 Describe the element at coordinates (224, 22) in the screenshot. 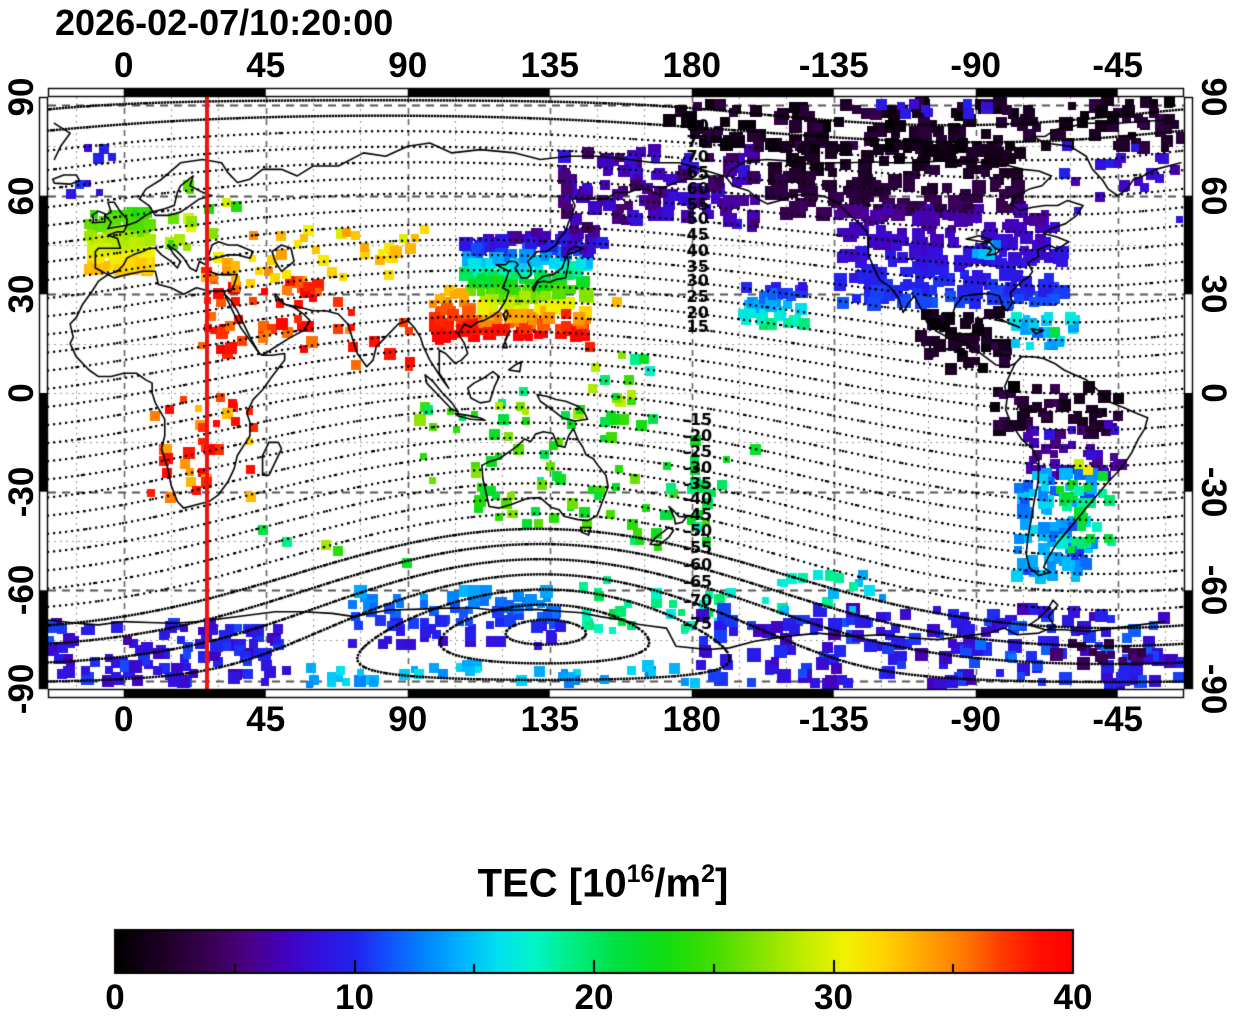

I see `page-title: 2026-02-07/10:20:00` at that location.